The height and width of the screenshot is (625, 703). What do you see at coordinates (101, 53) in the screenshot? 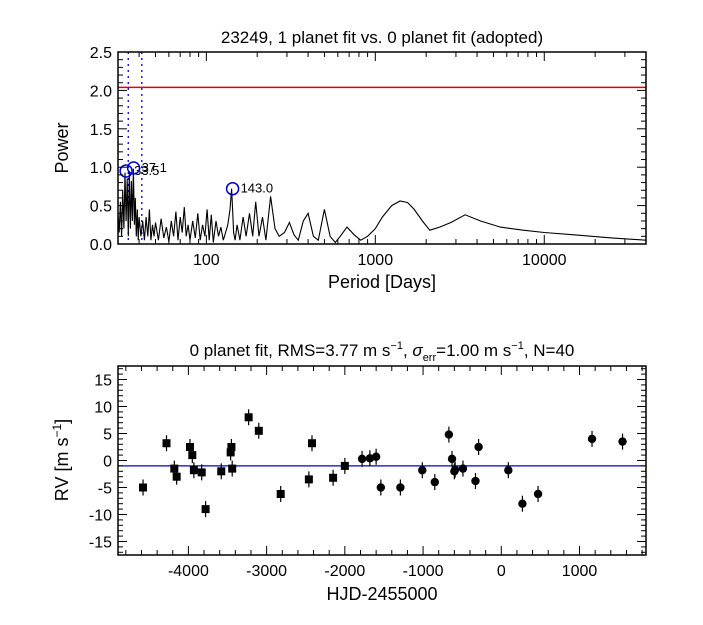
I see `y-tick-label-5: 2.5` at bounding box center [101, 53].